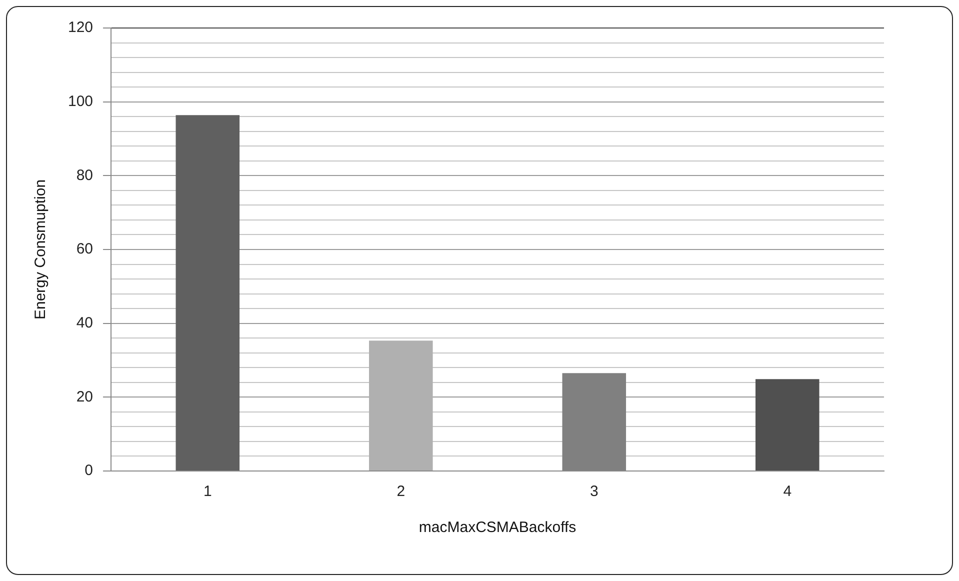 This screenshot has height=581, width=959. What do you see at coordinates (401, 491) in the screenshot?
I see `x-tick-label: 2` at bounding box center [401, 491].